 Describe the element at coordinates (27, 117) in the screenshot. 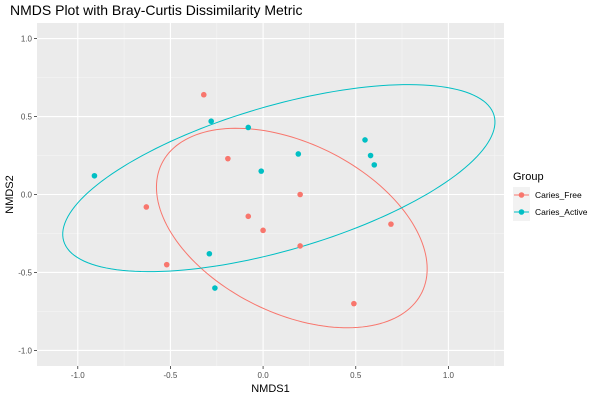

I see `y-tick-label: 0.5` at that location.